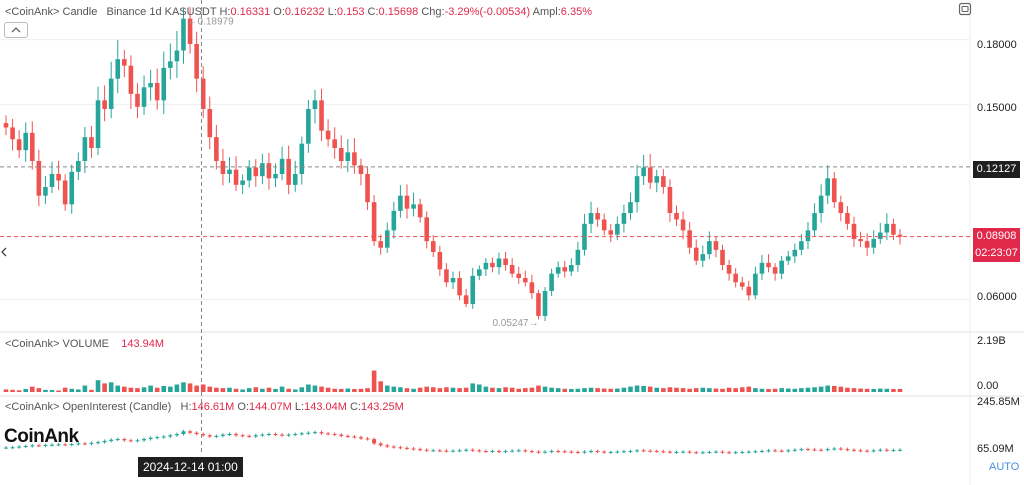 This screenshot has width=1024, height=485. Describe the element at coordinates (270, 407) in the screenshot. I see `oi-open: 144.07M` at that location.